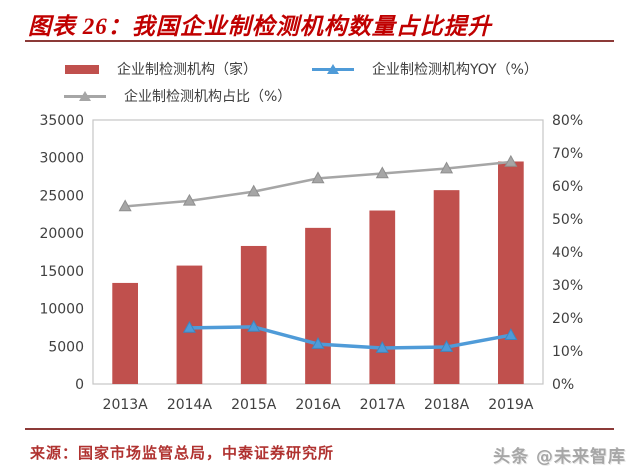 The width and height of the screenshot is (640, 472). I want to click on chart-title: 图表 26：我国企业制检测机构数量占比提升, so click(260, 26).